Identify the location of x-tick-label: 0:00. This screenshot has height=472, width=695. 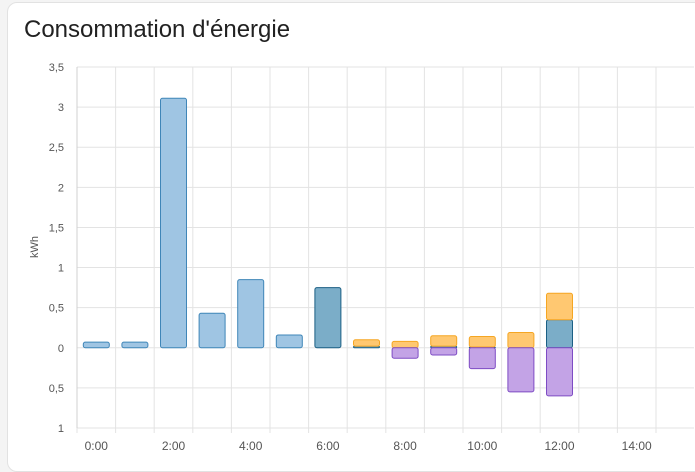
(97, 446).